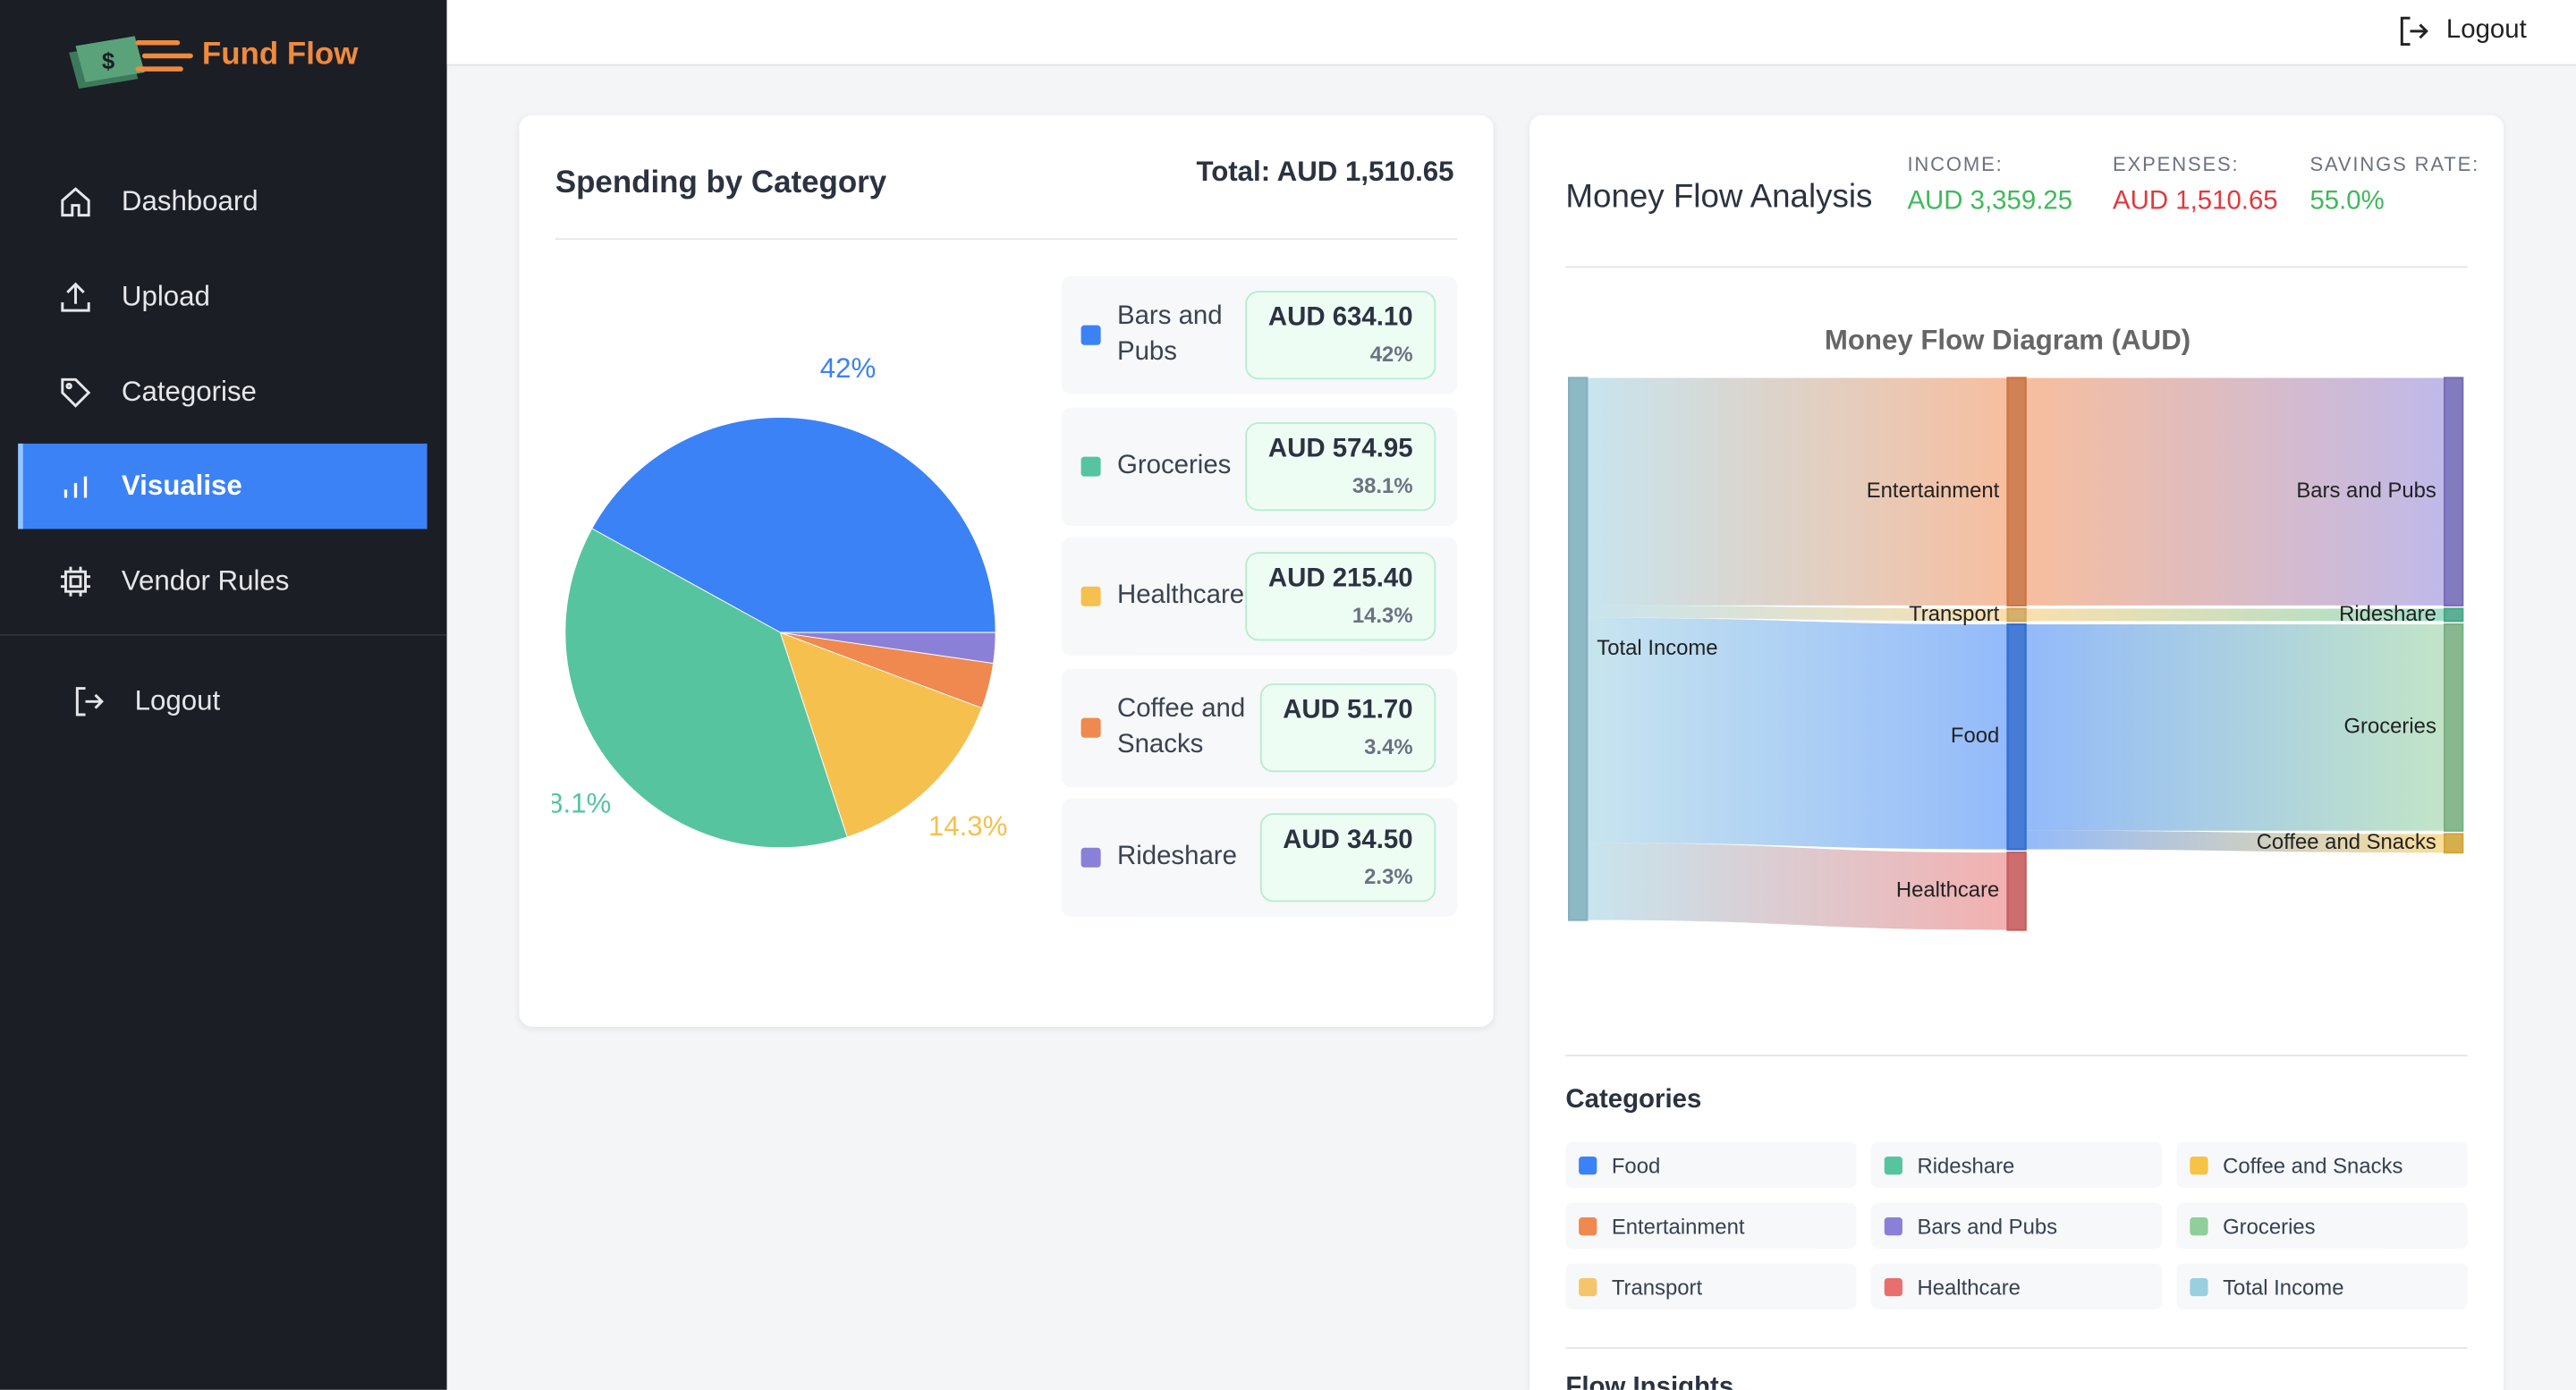 This screenshot has width=2576, height=1390. What do you see at coordinates (177, 700) in the screenshot?
I see `logout-label: Logout` at bounding box center [177, 700].